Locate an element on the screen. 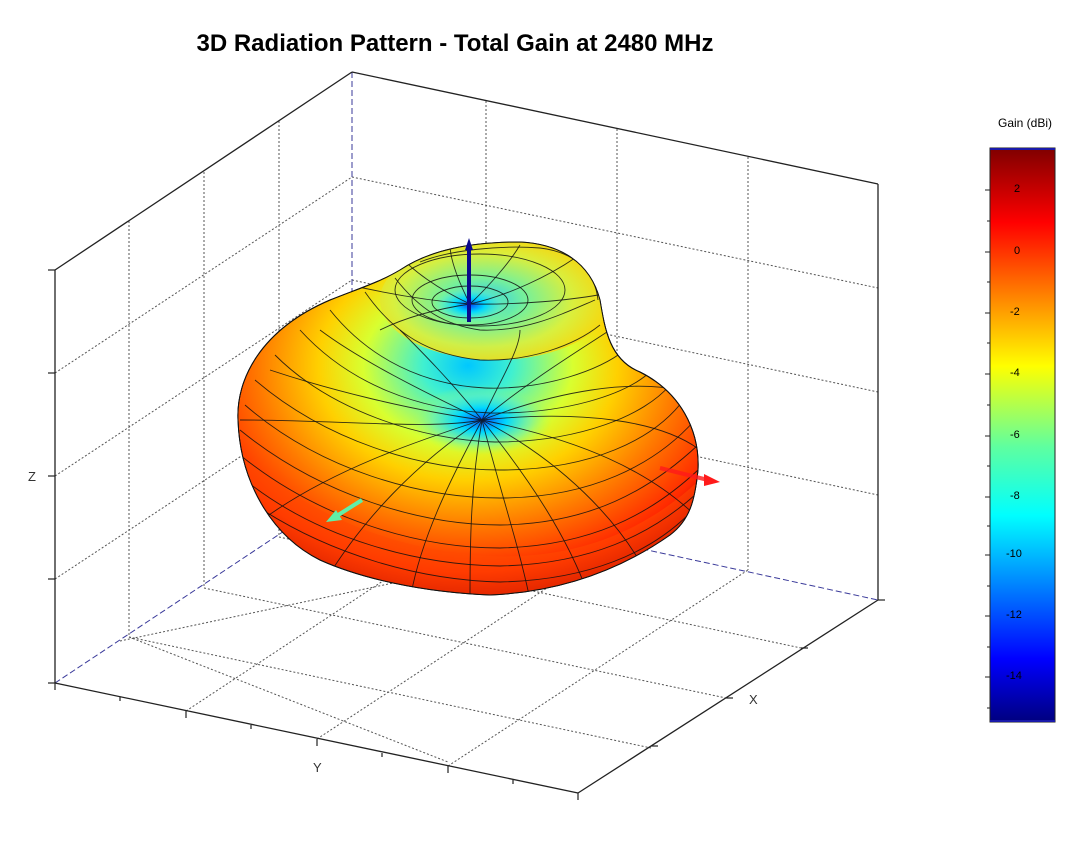 Image resolution: width=1092 pixels, height=857 pixels. colorbar-tick-label: -12 is located at coordinates (1014, 615).